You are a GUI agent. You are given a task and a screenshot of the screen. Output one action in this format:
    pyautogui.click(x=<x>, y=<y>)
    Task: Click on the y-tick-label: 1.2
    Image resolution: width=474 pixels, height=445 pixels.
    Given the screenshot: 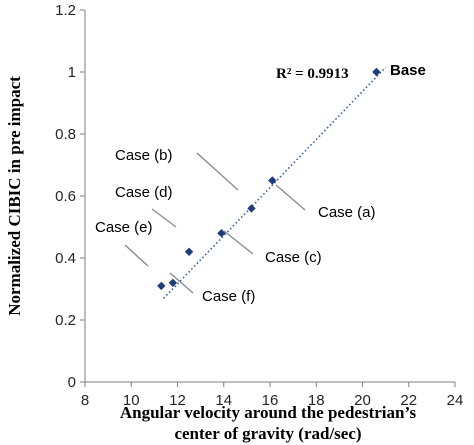 What is the action you would take?
    pyautogui.click(x=65, y=10)
    